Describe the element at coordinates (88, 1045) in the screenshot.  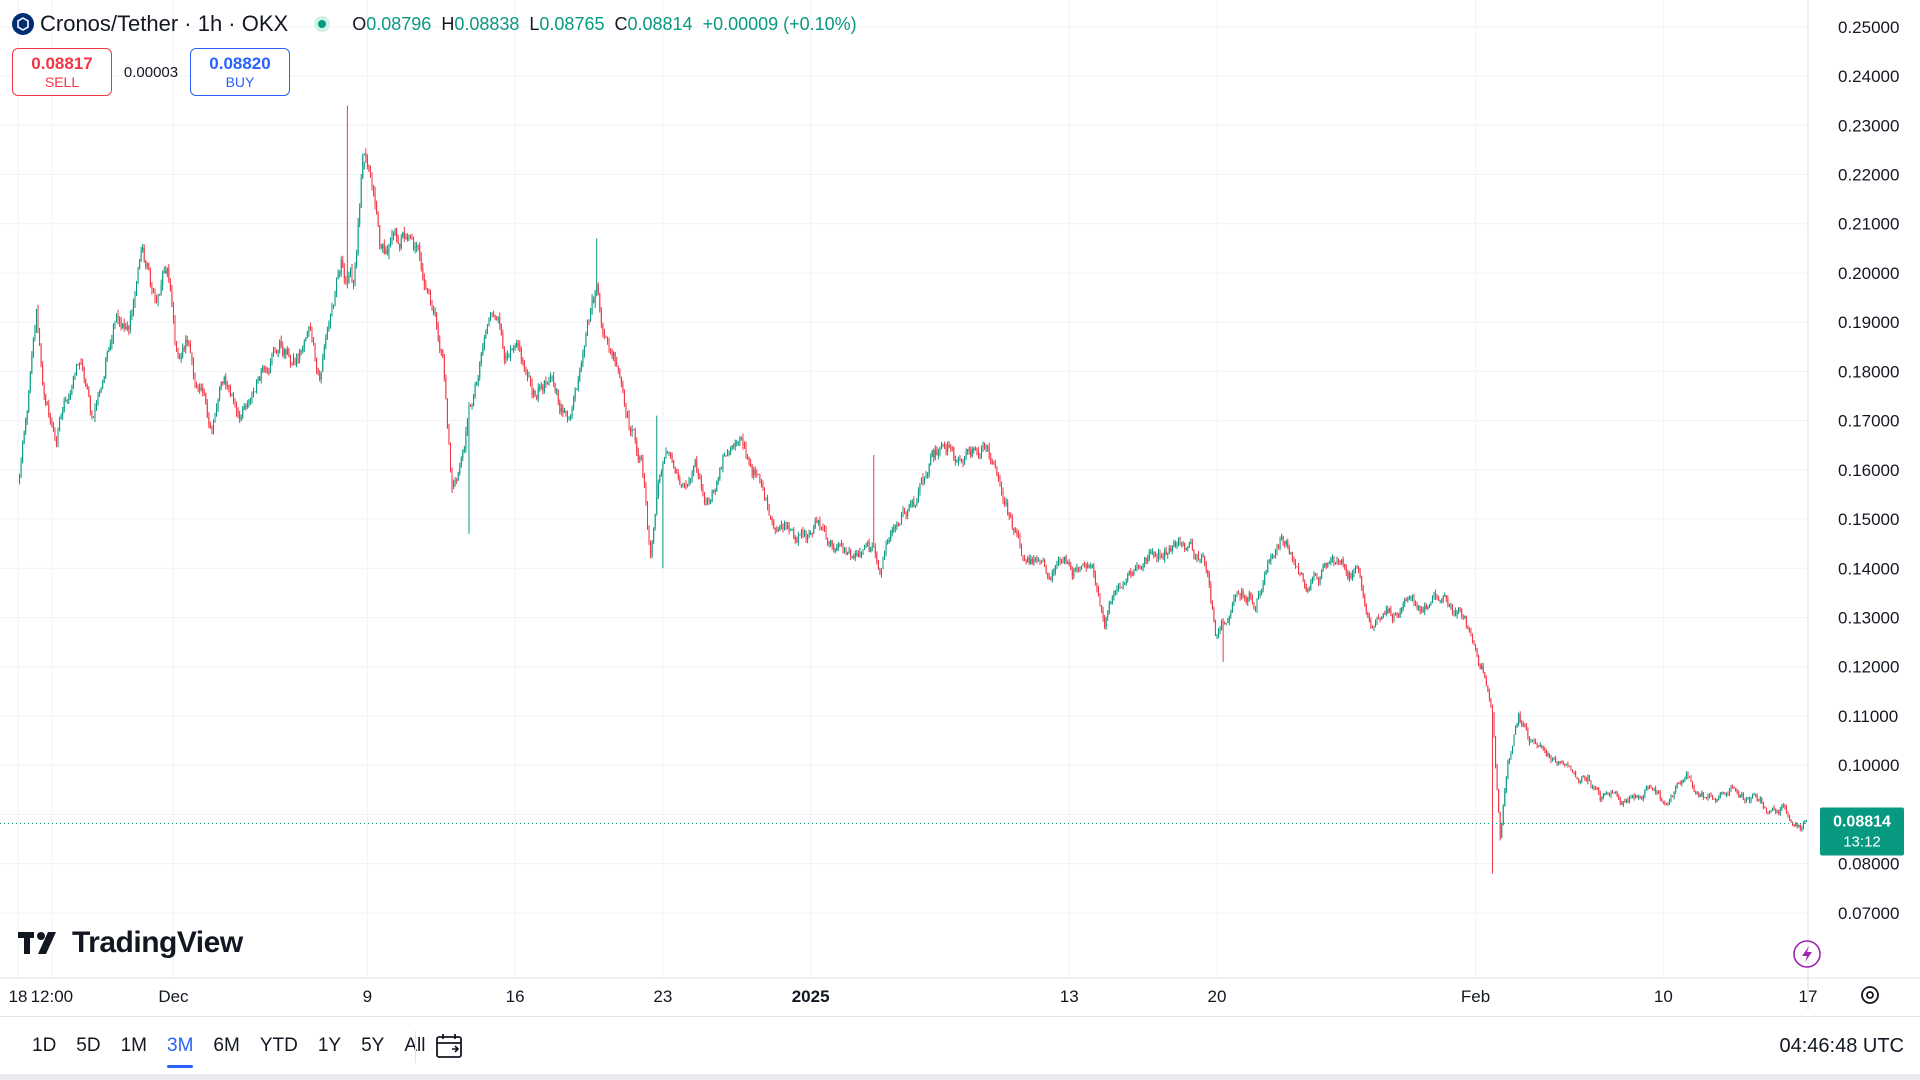
I see `timeframe-5d: 5D` at that location.